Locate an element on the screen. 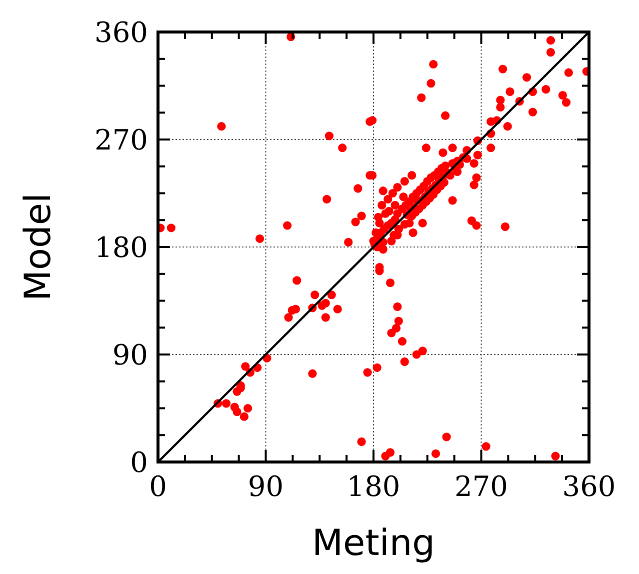  x-tick-label: 180 is located at coordinates (373, 486).